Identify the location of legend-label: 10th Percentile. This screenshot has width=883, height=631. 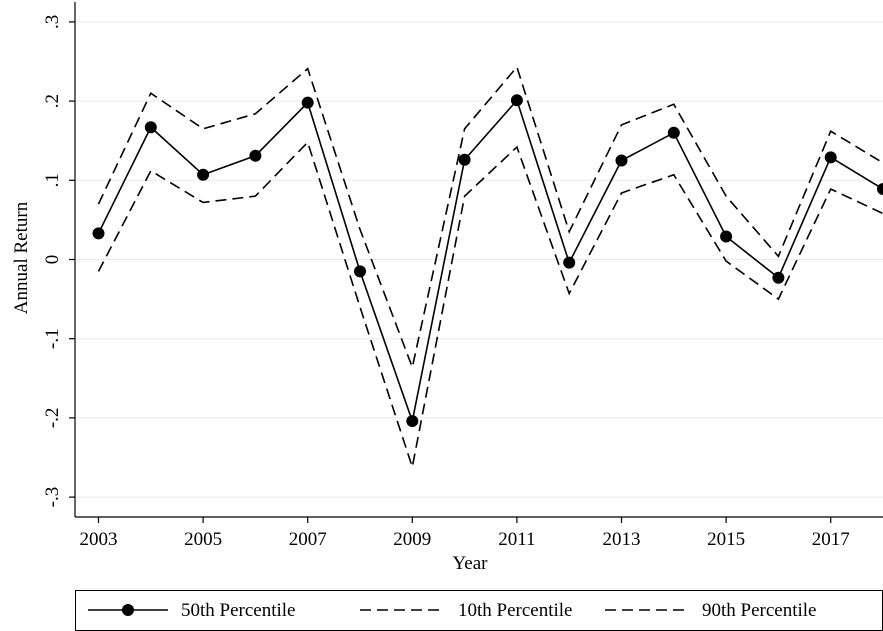
(515, 610).